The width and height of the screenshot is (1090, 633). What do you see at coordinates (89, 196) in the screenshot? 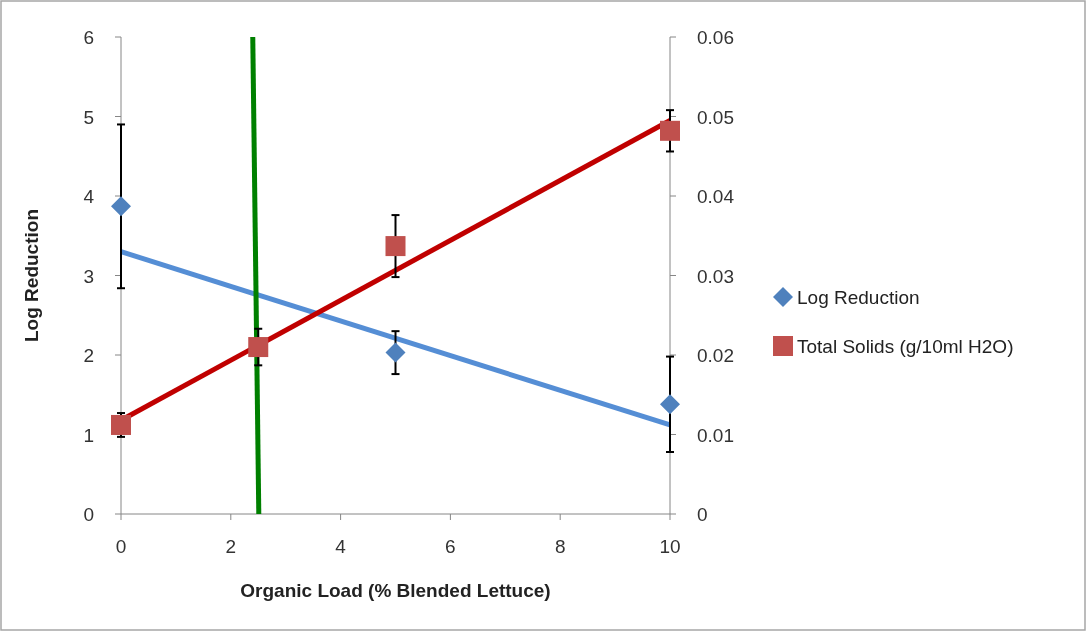
I see `y-tick-label: 4` at bounding box center [89, 196].